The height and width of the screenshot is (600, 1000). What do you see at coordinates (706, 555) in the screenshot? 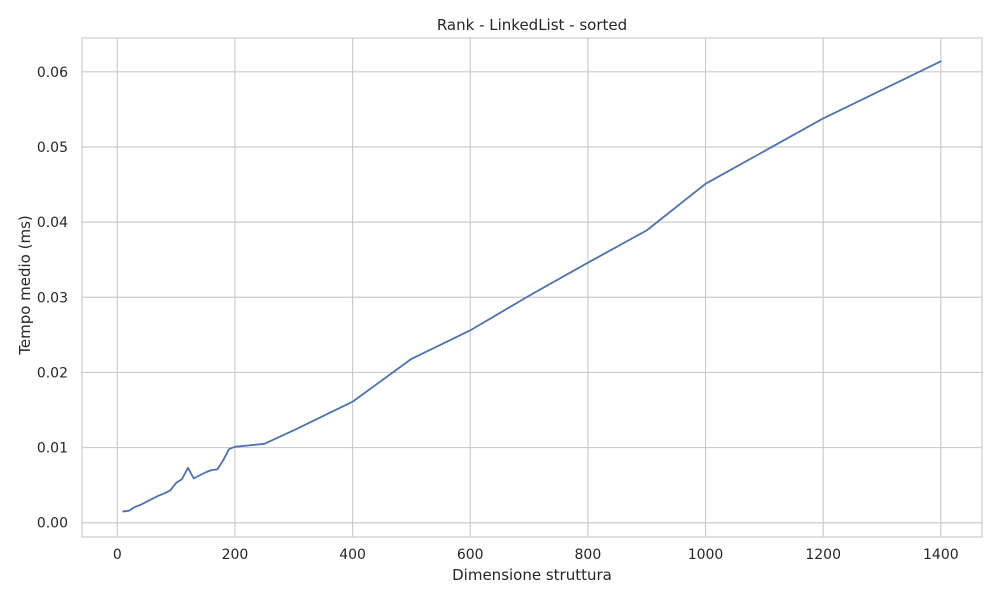
I see `x-tick-label: 1000` at bounding box center [706, 555].